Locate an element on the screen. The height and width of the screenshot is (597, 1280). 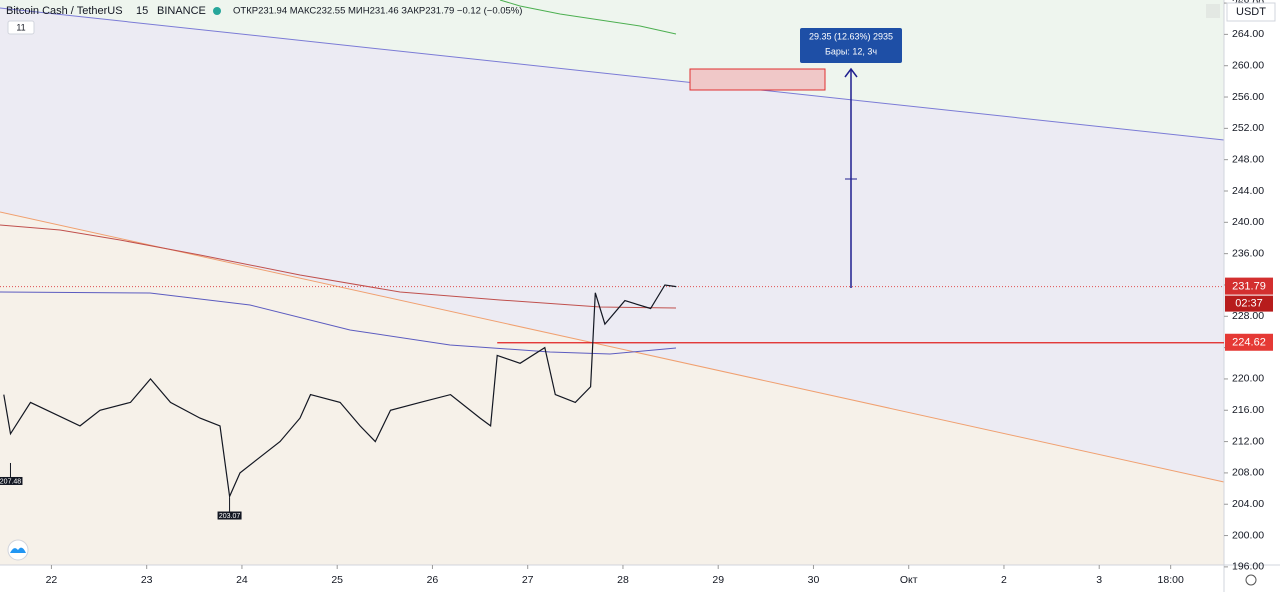
y-tick-label: 216.00 is located at coordinates (1248, 410).